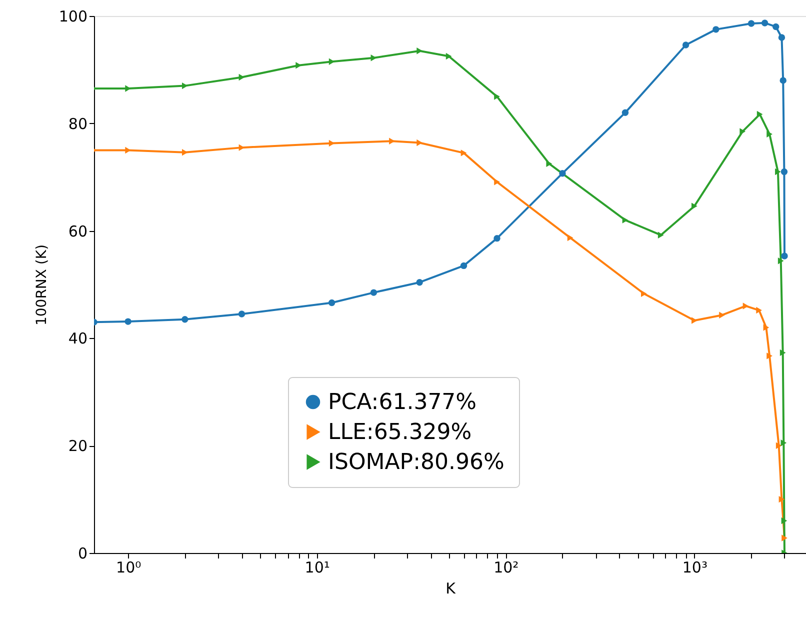 The width and height of the screenshot is (806, 625). Describe the element at coordinates (402, 402) in the screenshot. I see `legend-label: PCA:61.377%` at that location.